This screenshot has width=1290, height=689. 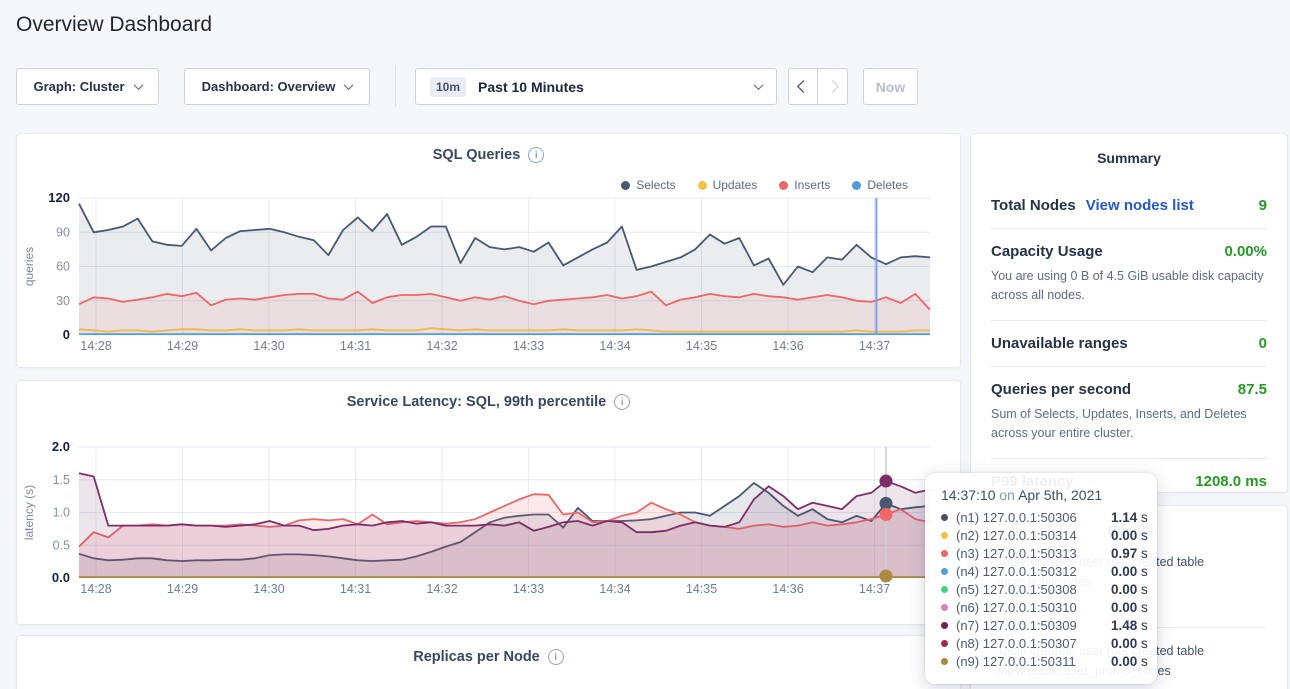 I want to click on tooltip-node-row: (n8) 127.0.0.1:50307 0.00 s, so click(x=1044, y=643).